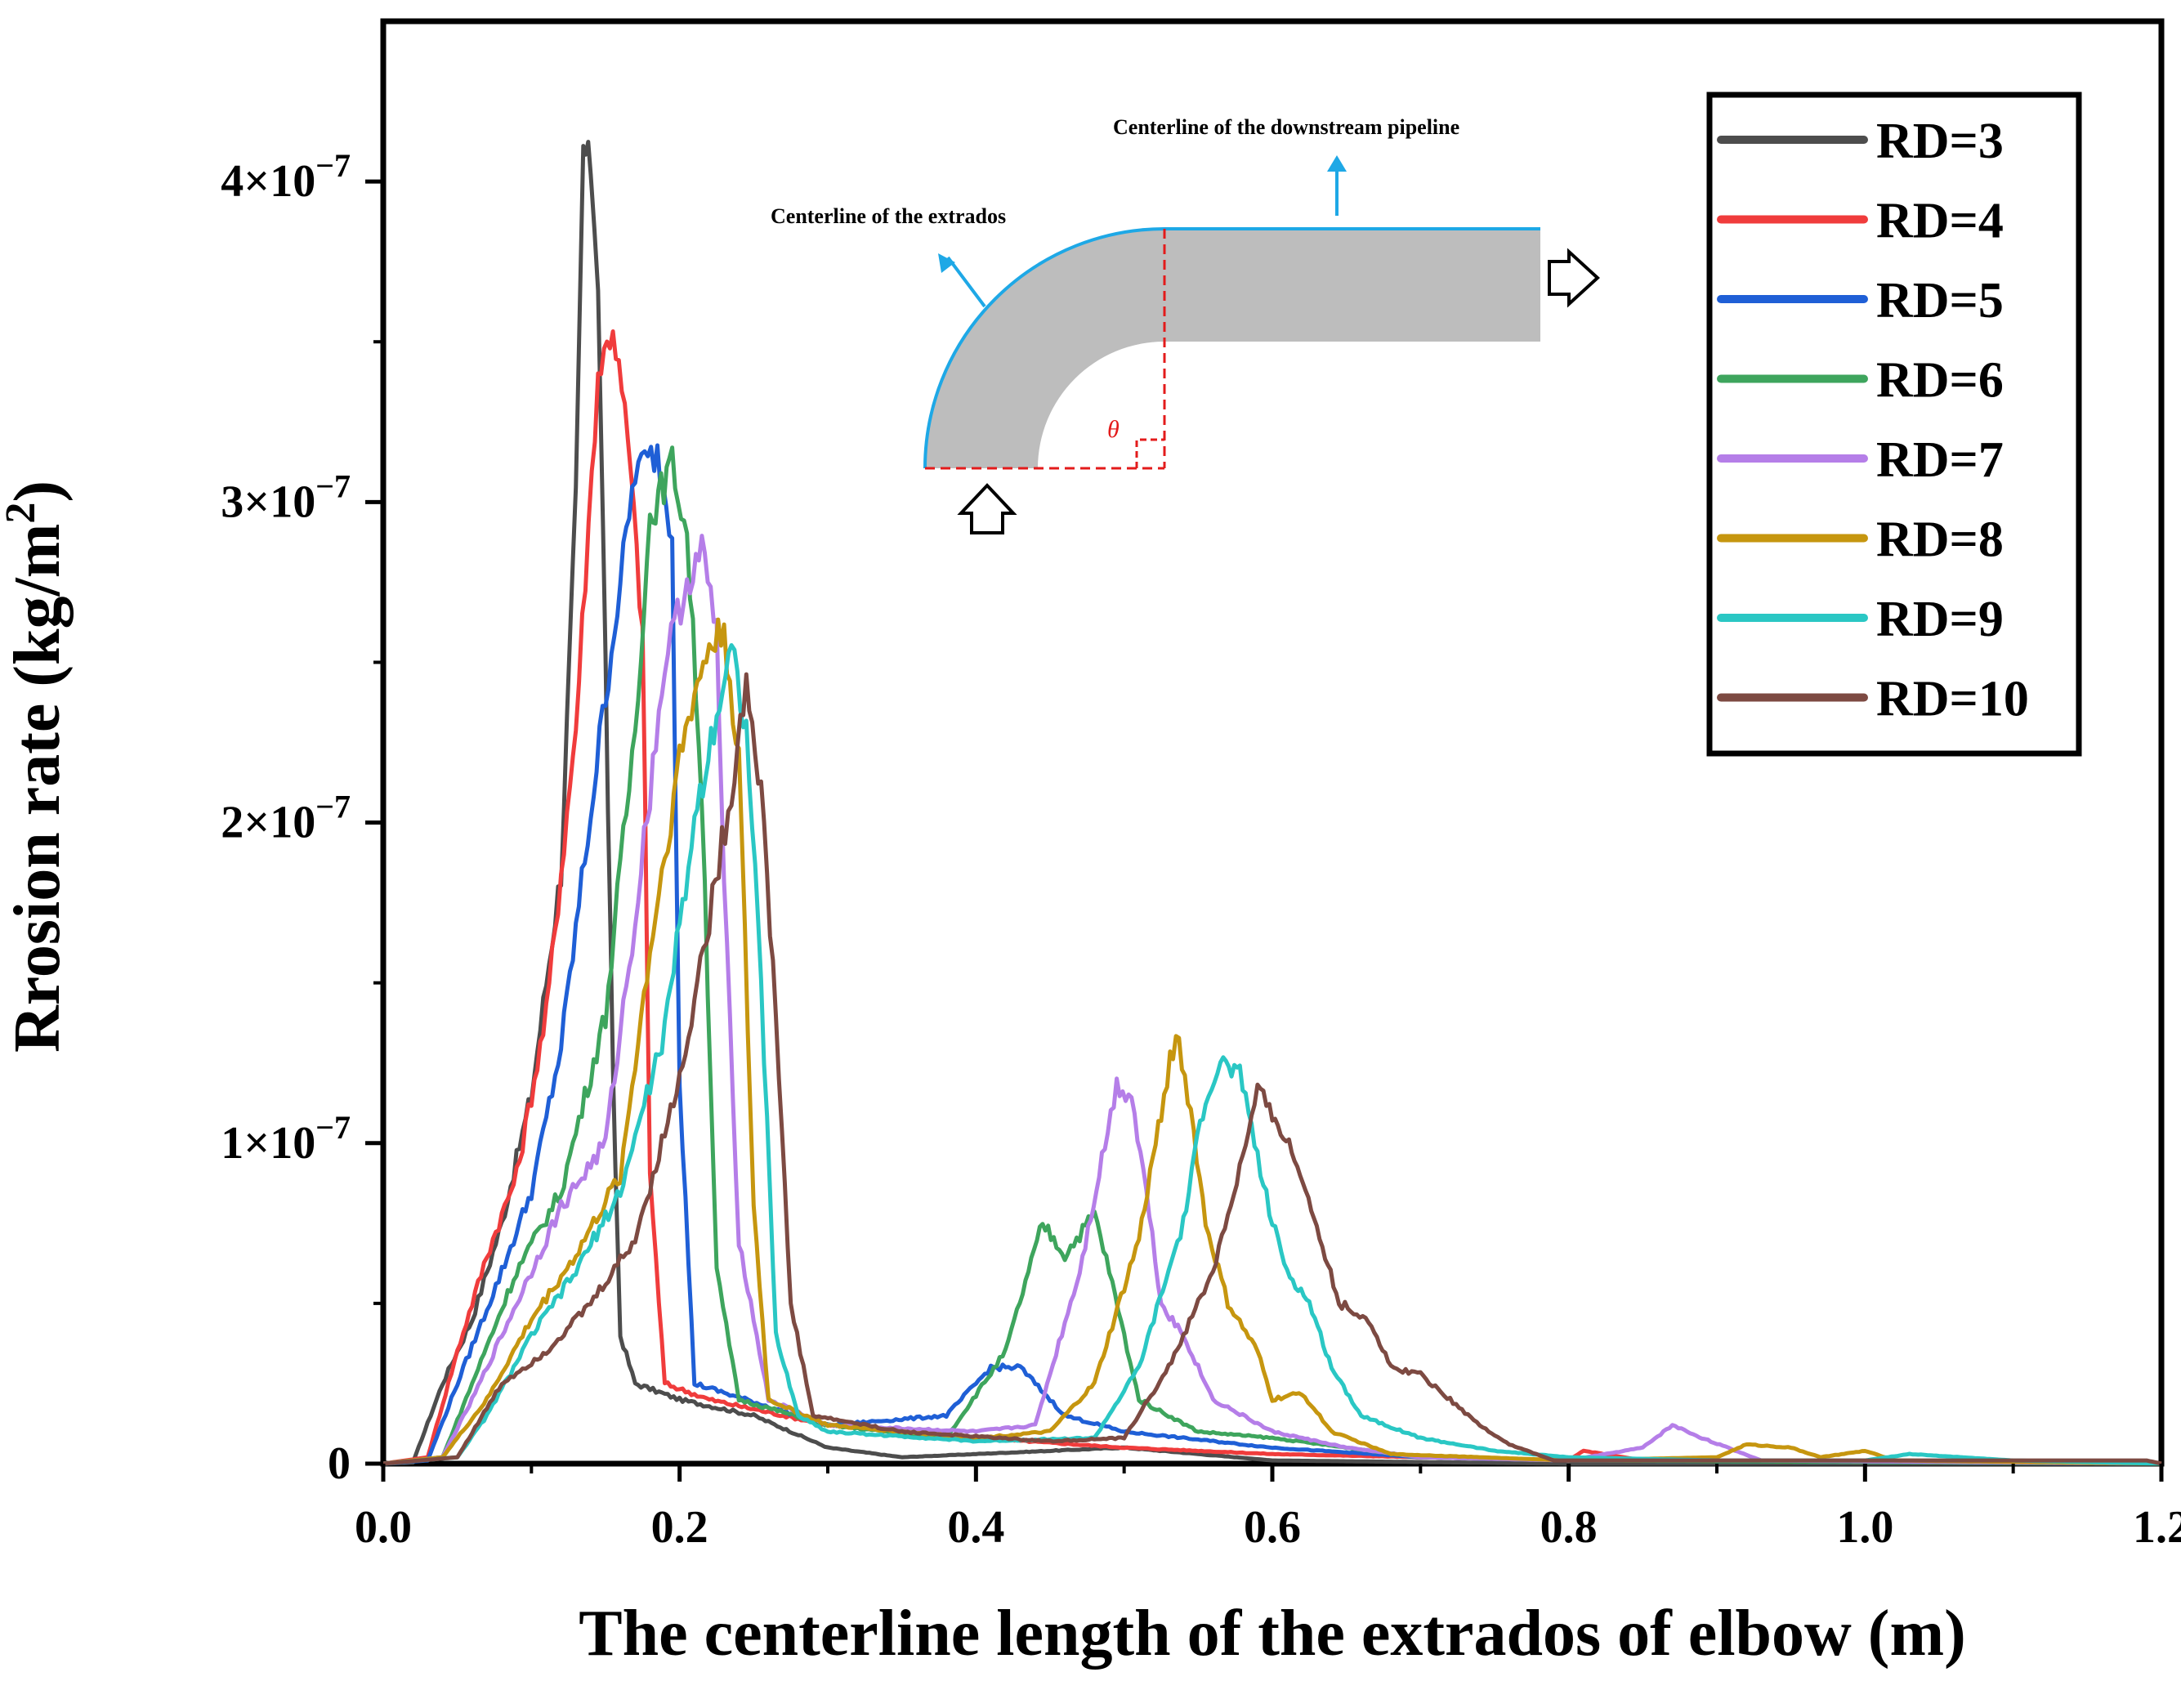 This screenshot has height=1708, width=2181. Describe the element at coordinates (966, 282) in the screenshot. I see `extrados-arrow-line` at that location.